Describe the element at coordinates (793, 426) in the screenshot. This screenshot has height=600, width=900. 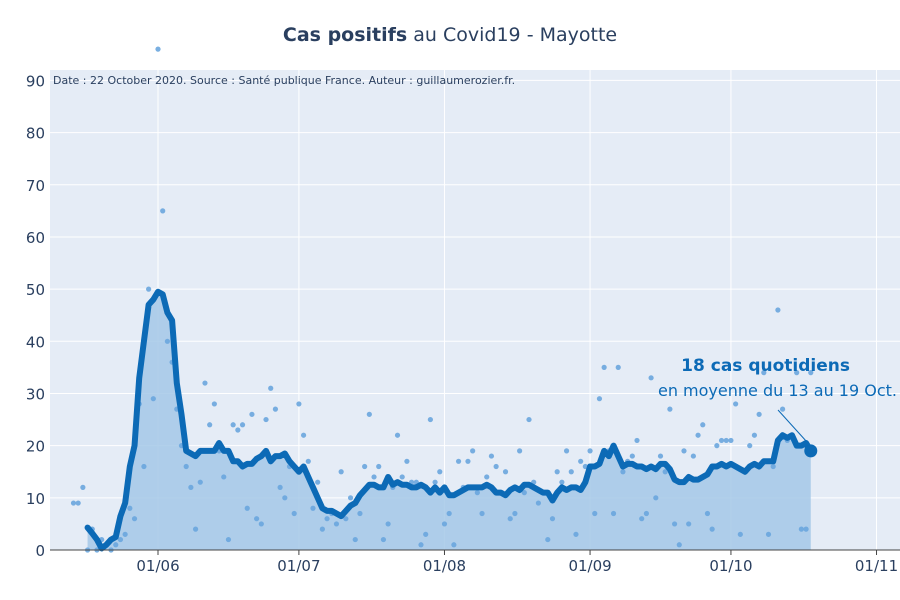
I see `annotation-arrow` at that location.